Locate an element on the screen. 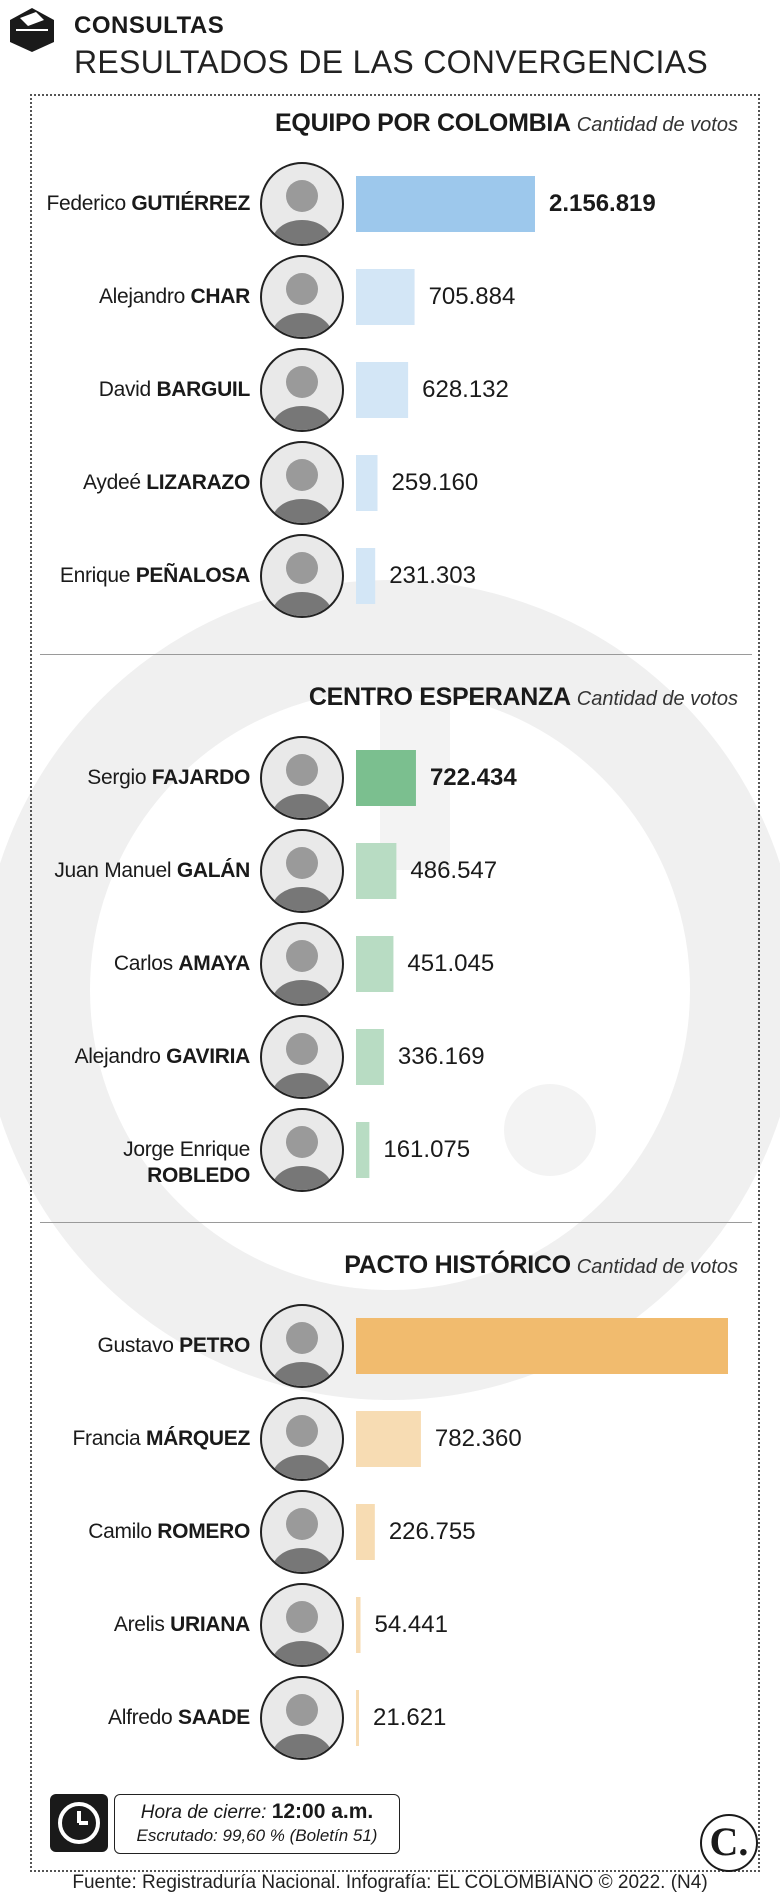 Image resolution: width=780 pixels, height=1900 pixels. candidate-first-name: Arelis is located at coordinates (142, 1624).